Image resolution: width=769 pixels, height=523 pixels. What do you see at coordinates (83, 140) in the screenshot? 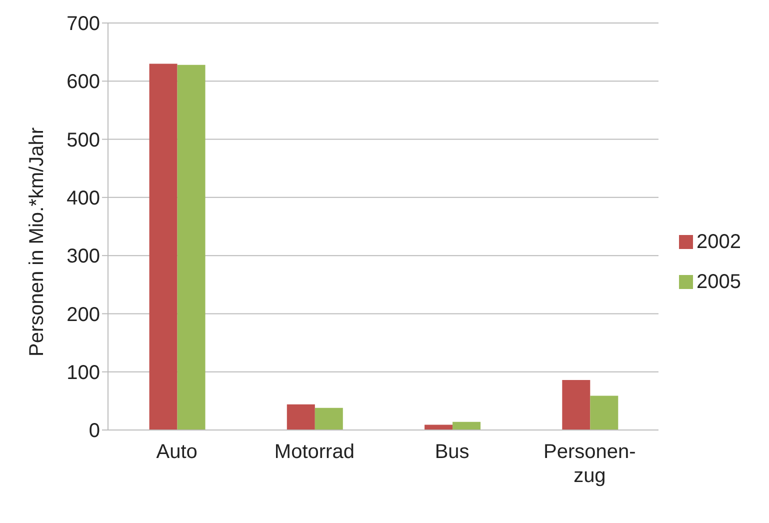
I see `y-tick-label: 500` at bounding box center [83, 140].